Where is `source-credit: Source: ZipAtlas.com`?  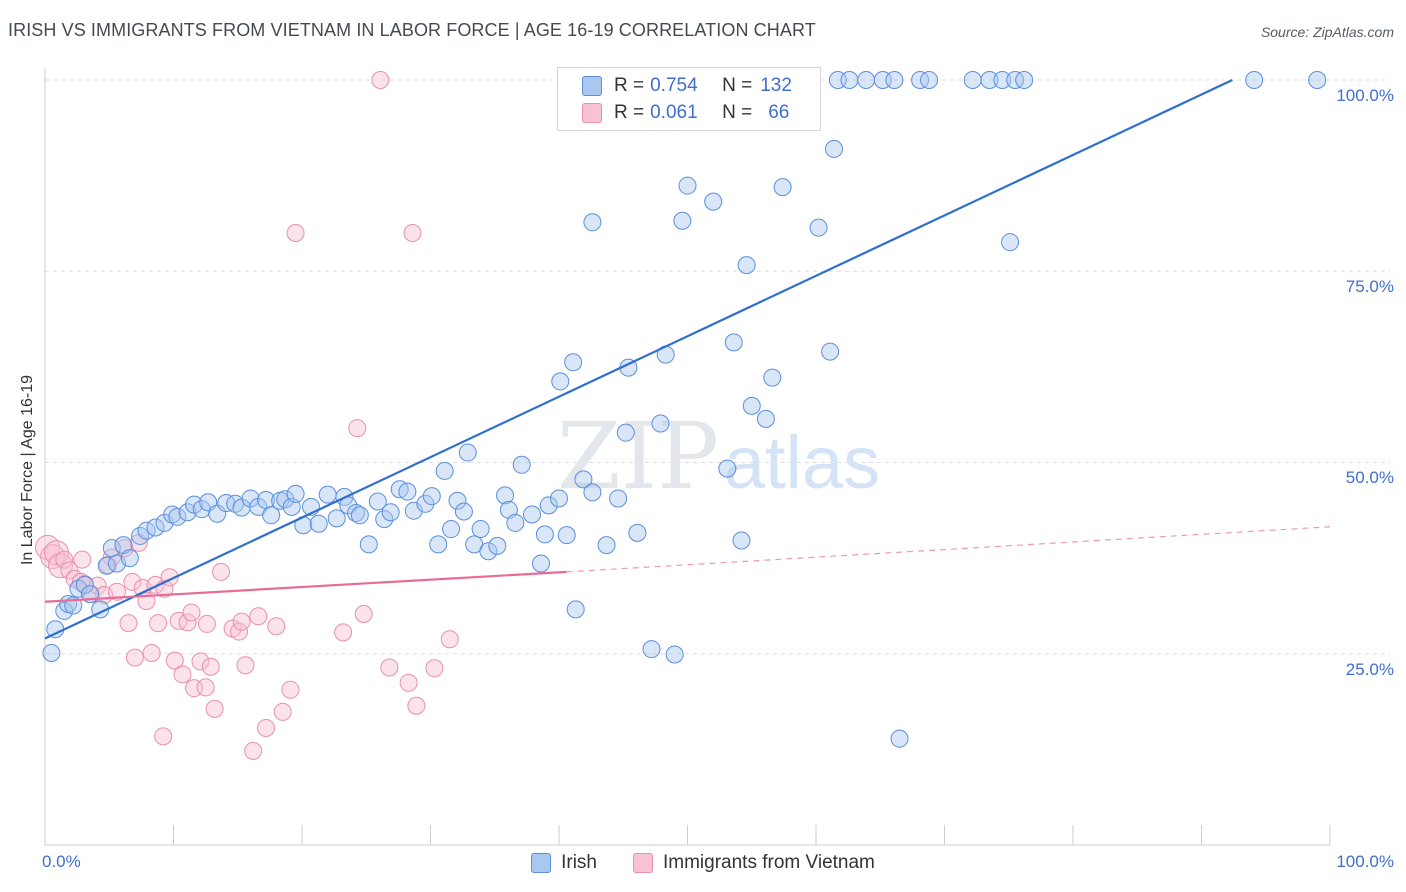
source-credit: Source: ZipAtlas.com is located at coordinates (1327, 32).